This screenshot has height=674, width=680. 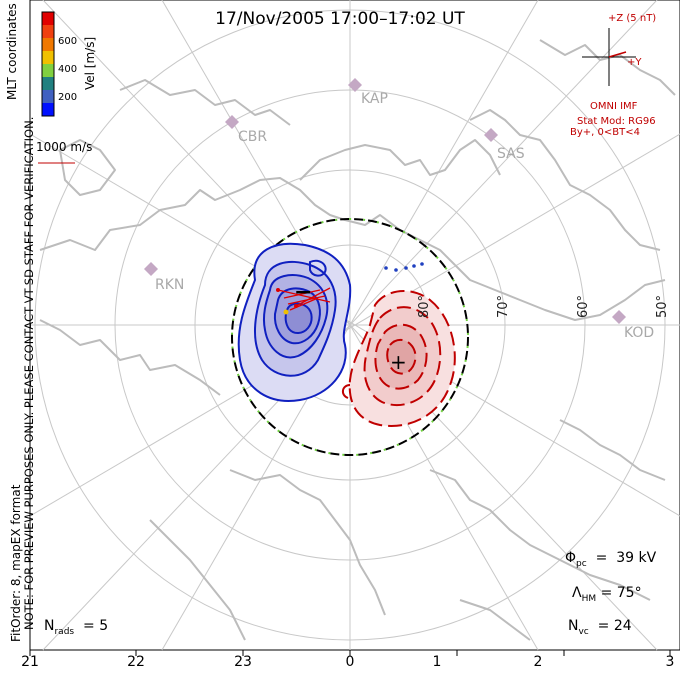 I want to click on n-rads-value: 5, so click(x=104, y=626).